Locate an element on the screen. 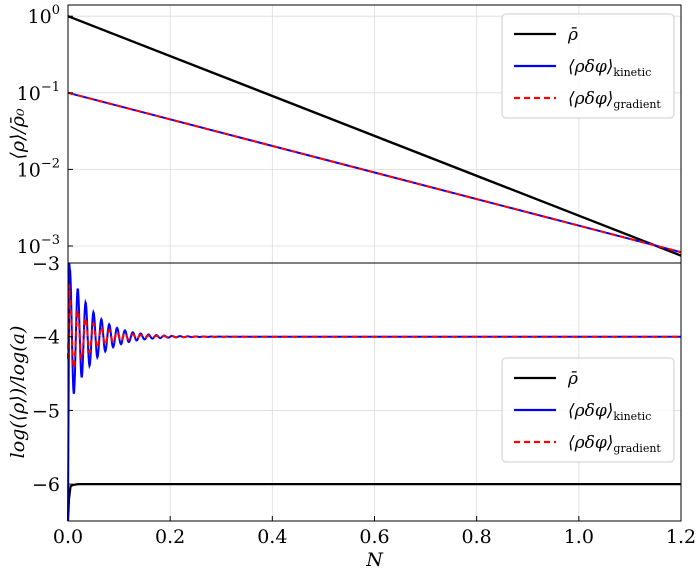 The width and height of the screenshot is (698, 571). bottom-ylabel: log(⟨ρ⟩)/log(a) is located at coordinates (18, 392).